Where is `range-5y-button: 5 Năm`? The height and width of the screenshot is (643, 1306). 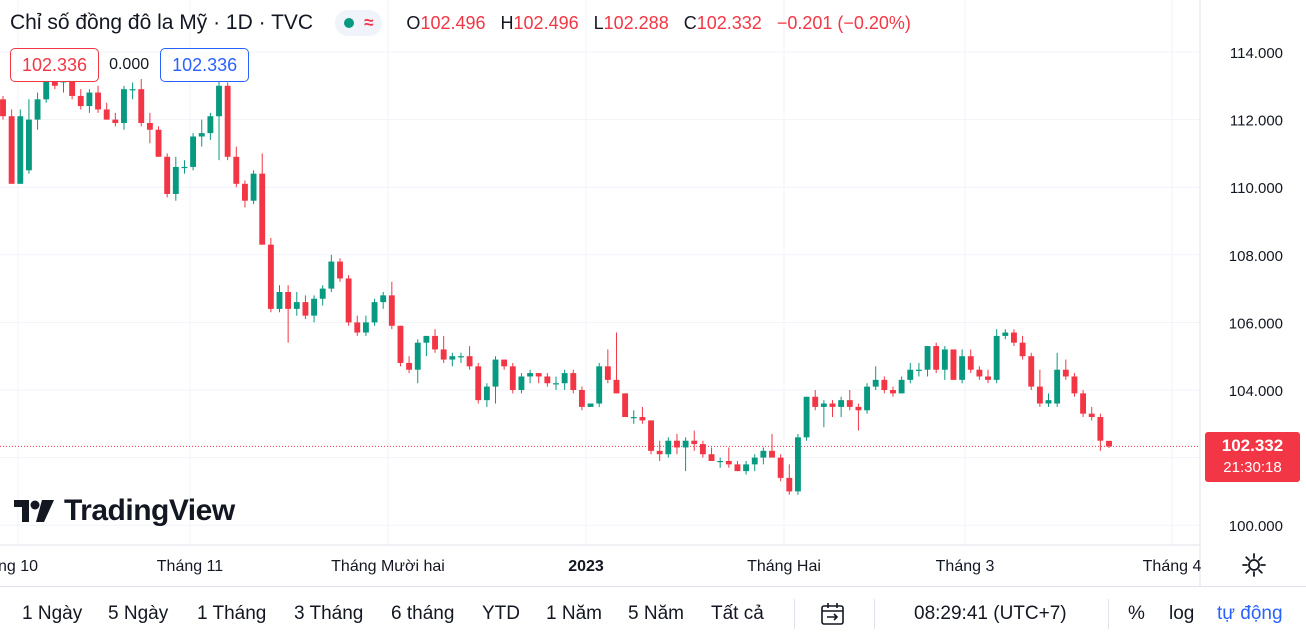 range-5y-button: 5 Năm is located at coordinates (656, 613).